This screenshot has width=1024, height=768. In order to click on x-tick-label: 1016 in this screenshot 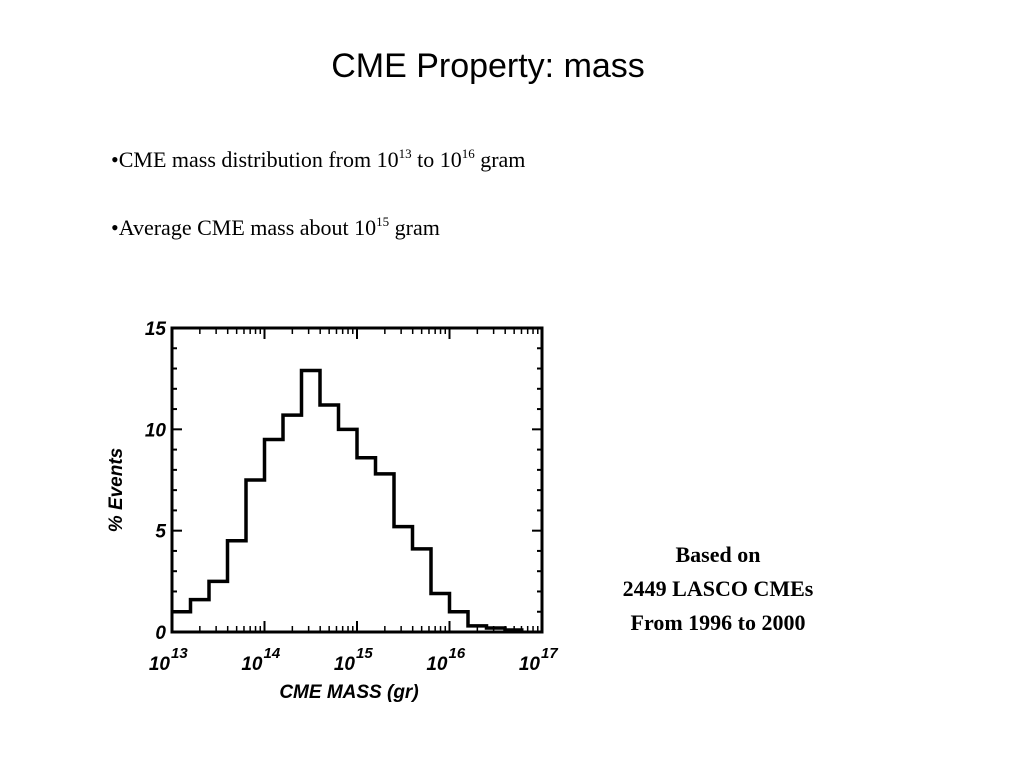, I will do `click(445, 660)`.